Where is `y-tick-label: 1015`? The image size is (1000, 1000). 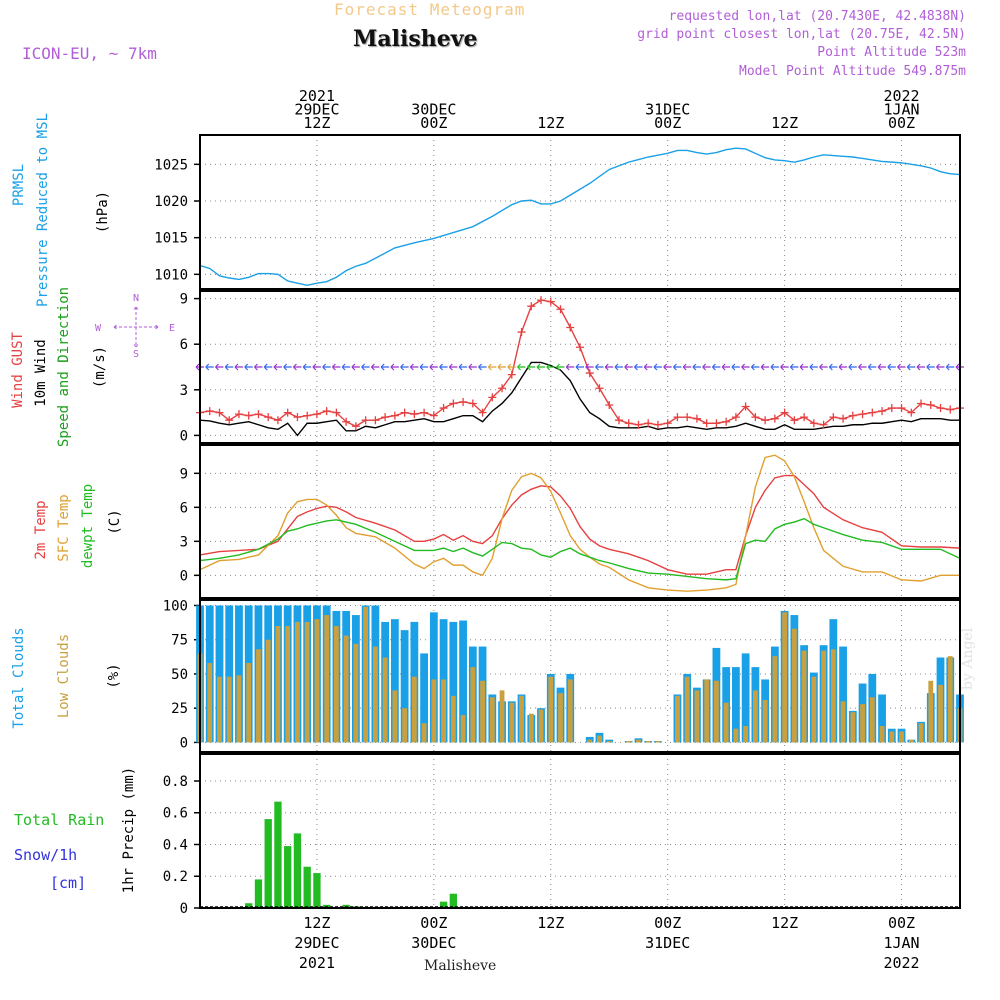
y-tick-label: 1015 is located at coordinates (171, 239).